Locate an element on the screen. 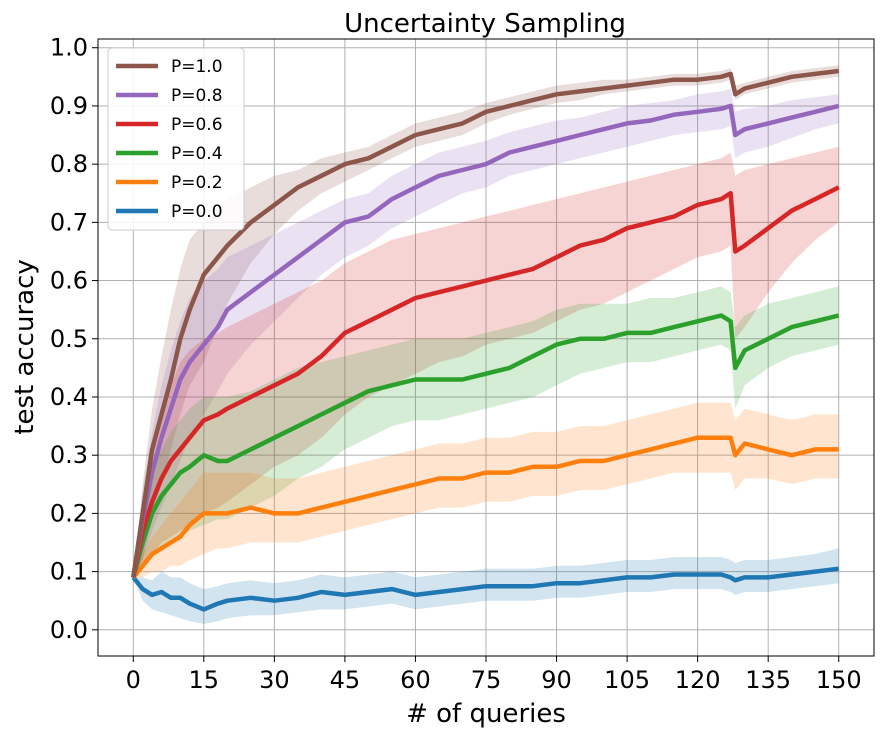  legend-entry-label: P=0.4 is located at coordinates (197, 154).